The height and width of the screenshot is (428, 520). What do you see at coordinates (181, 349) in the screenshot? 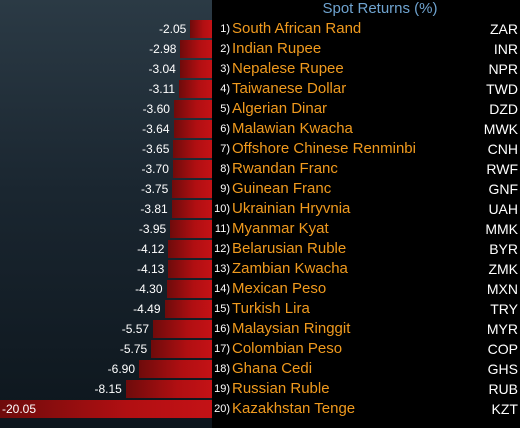
I see `bar-cop` at bounding box center [181, 349].